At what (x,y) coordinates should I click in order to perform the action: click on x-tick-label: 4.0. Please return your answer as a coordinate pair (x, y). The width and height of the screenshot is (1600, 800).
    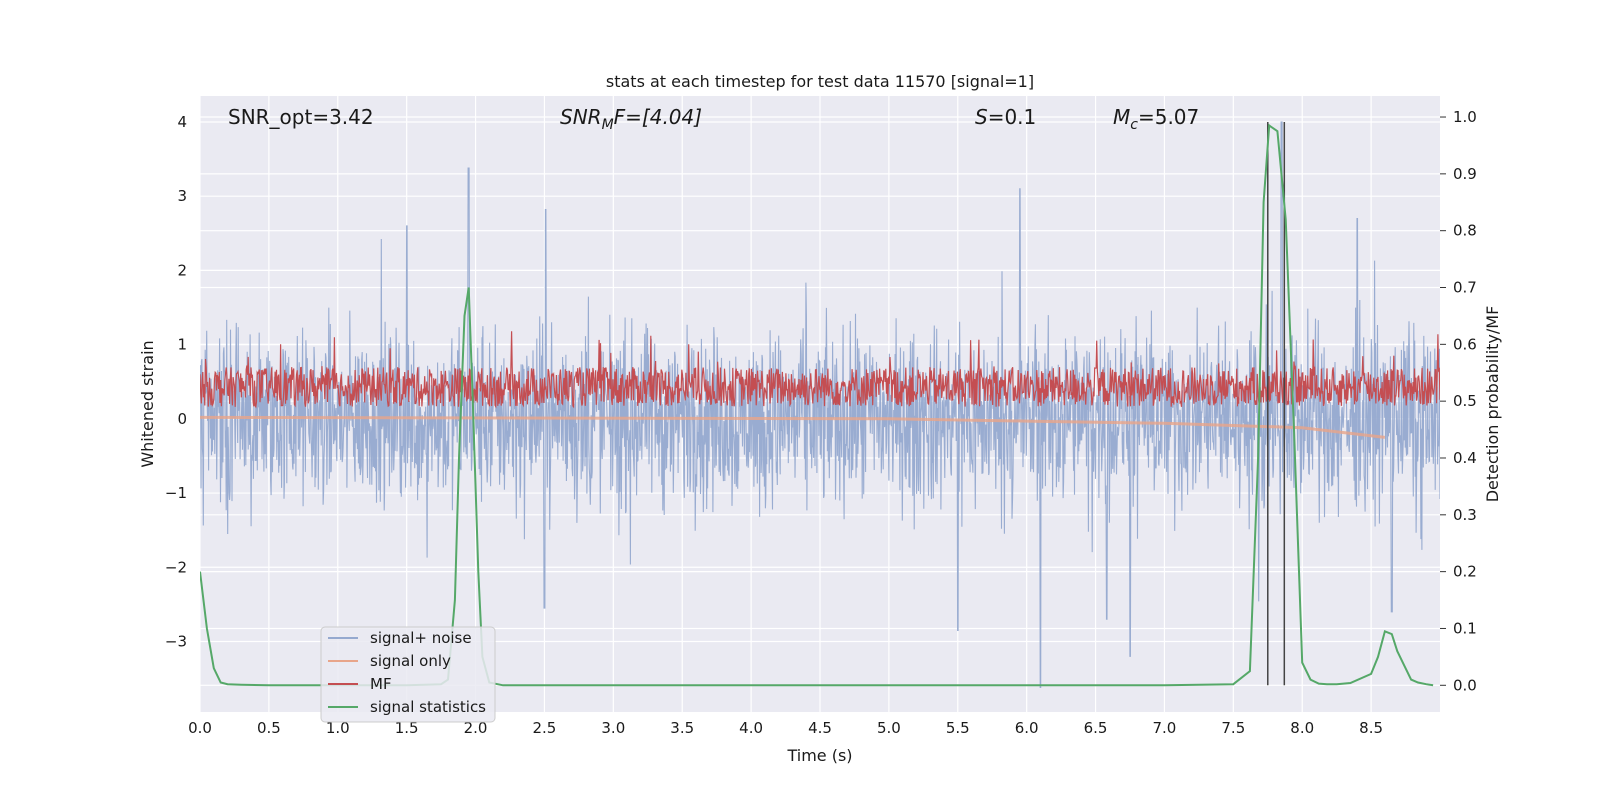
    Looking at the image, I should click on (751, 728).